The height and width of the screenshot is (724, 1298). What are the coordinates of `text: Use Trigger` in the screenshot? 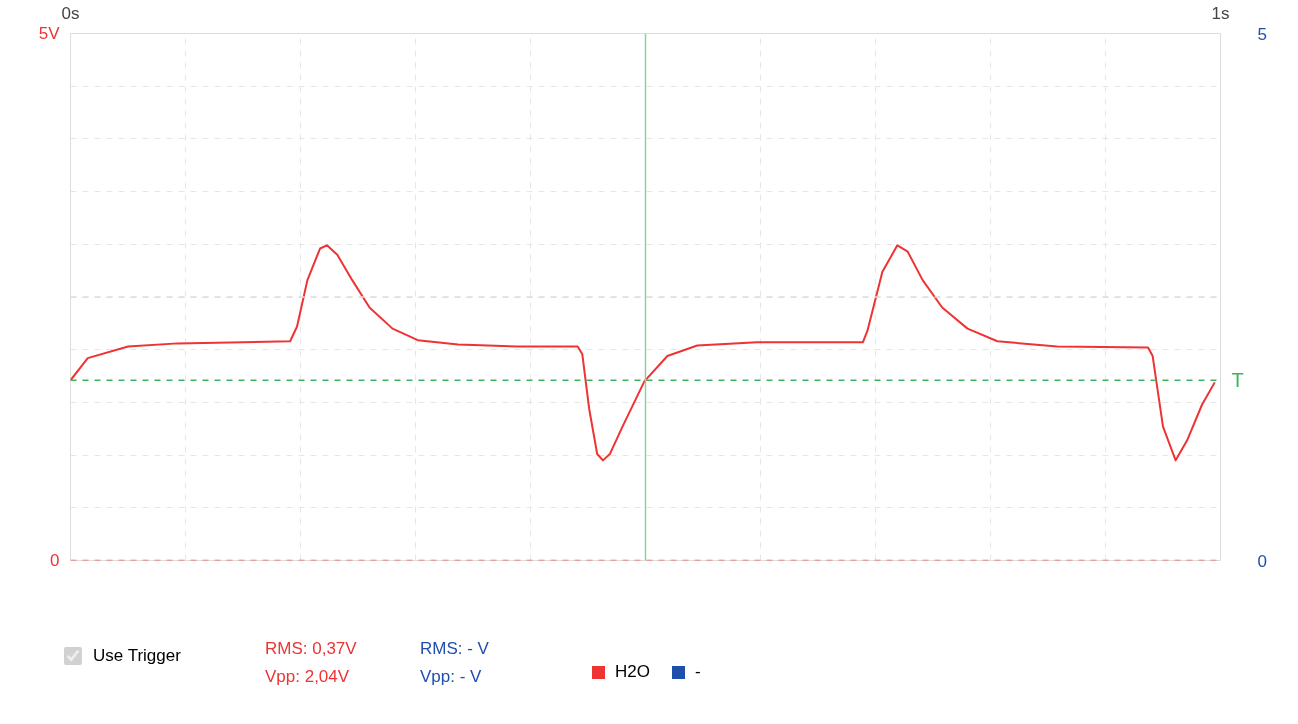 It's located at (137, 656).